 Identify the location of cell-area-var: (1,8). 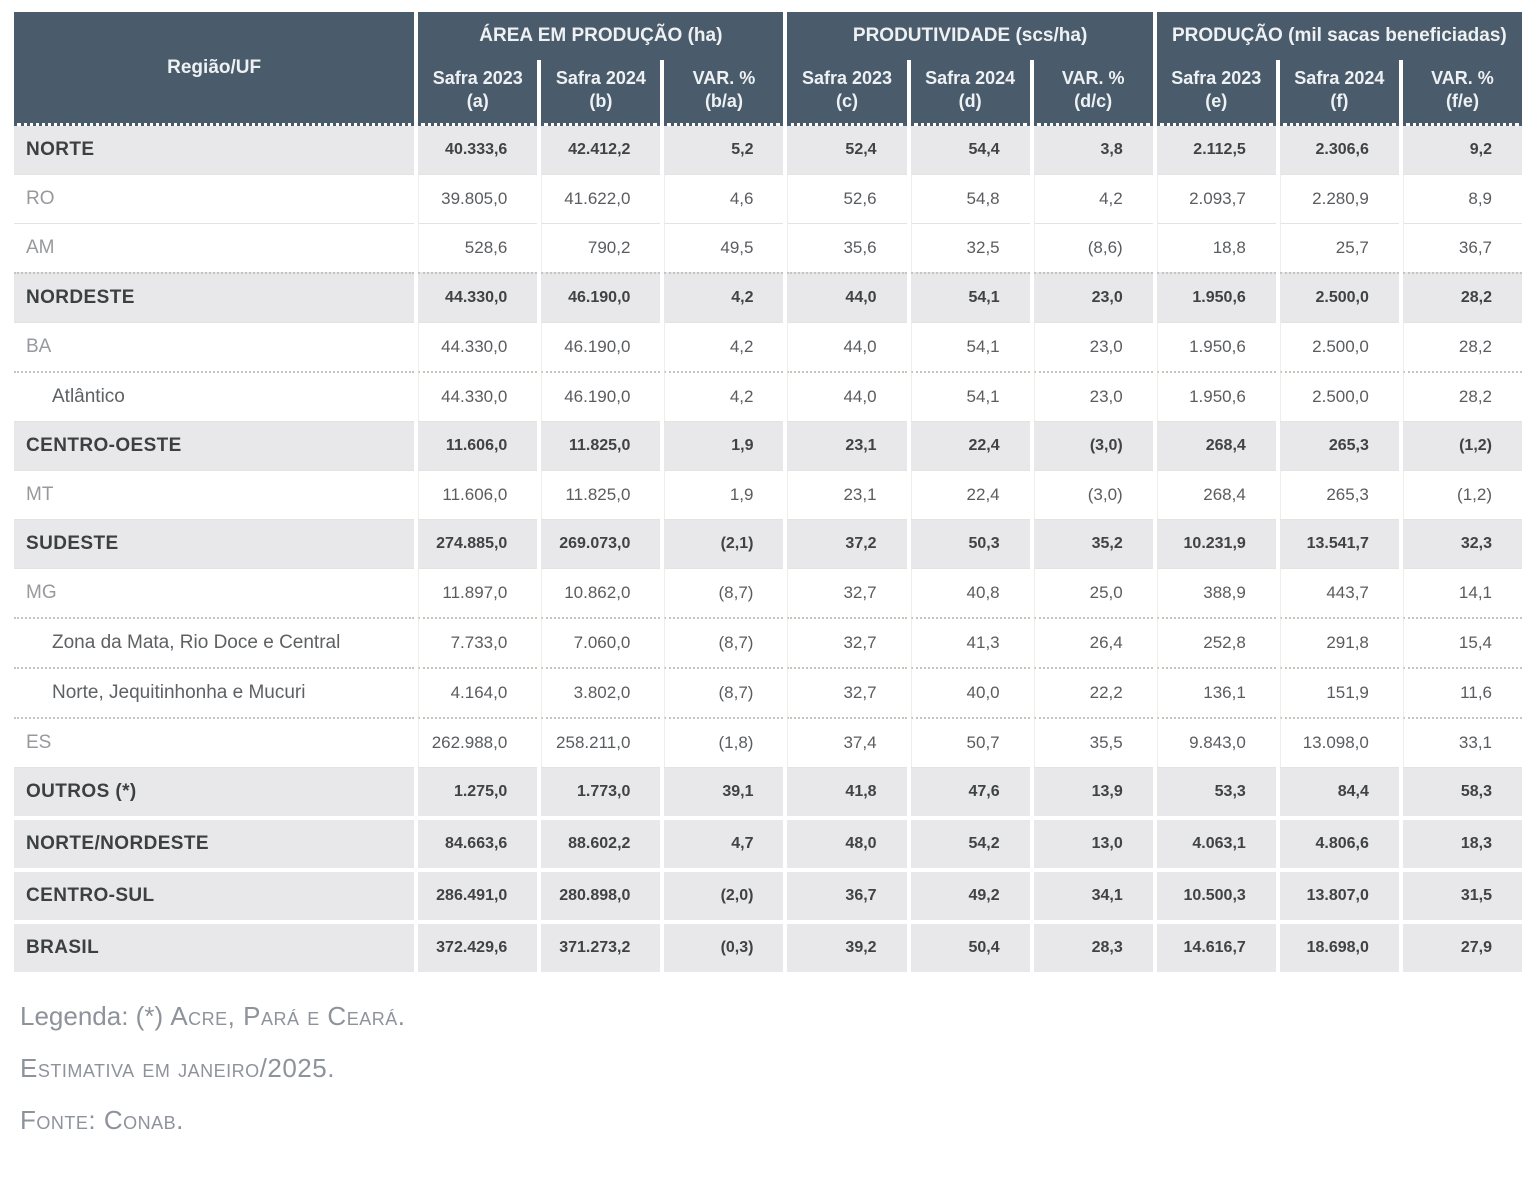
(724, 742).